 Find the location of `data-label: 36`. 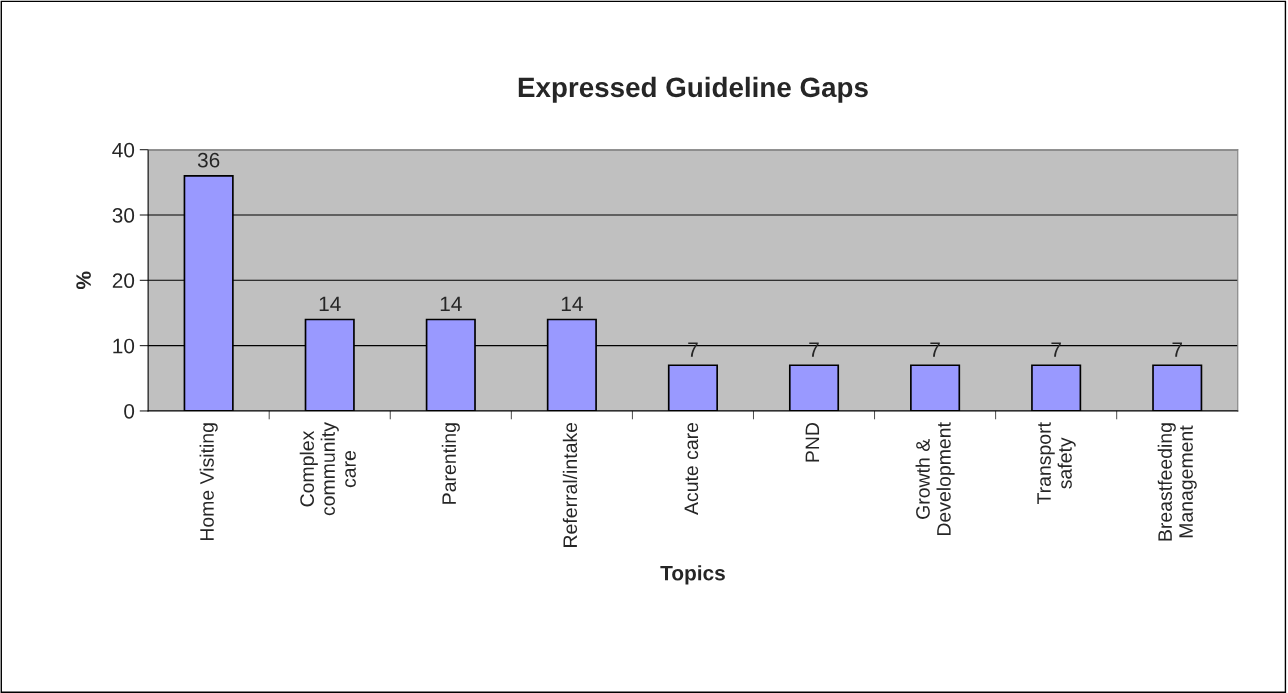

data-label: 36 is located at coordinates (208, 160).